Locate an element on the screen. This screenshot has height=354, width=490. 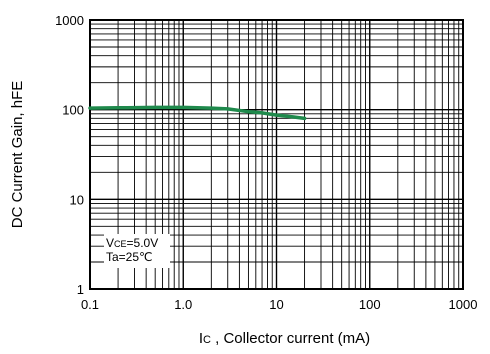
y-tick-label: 10 is located at coordinates (77, 199).